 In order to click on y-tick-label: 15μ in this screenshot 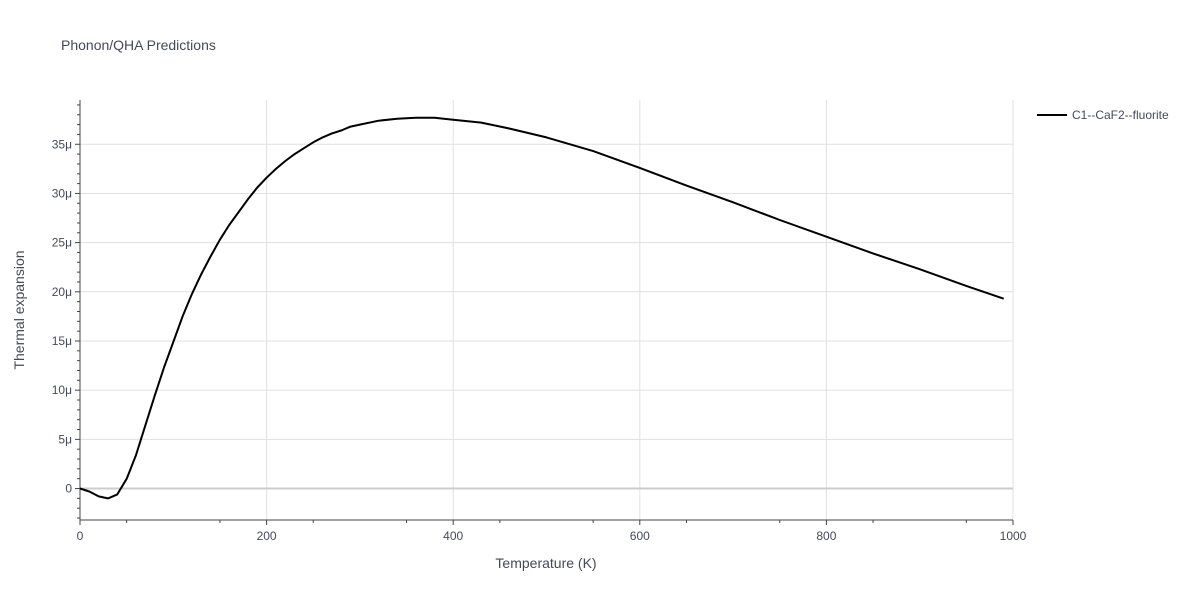, I will do `click(62, 341)`.